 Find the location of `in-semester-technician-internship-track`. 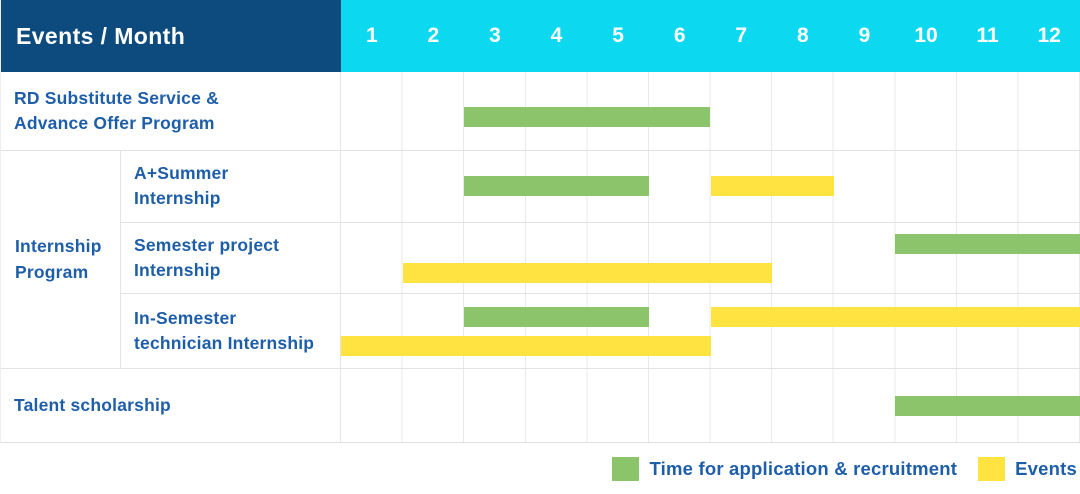

in-semester-technician-internship-track is located at coordinates (710, 331).